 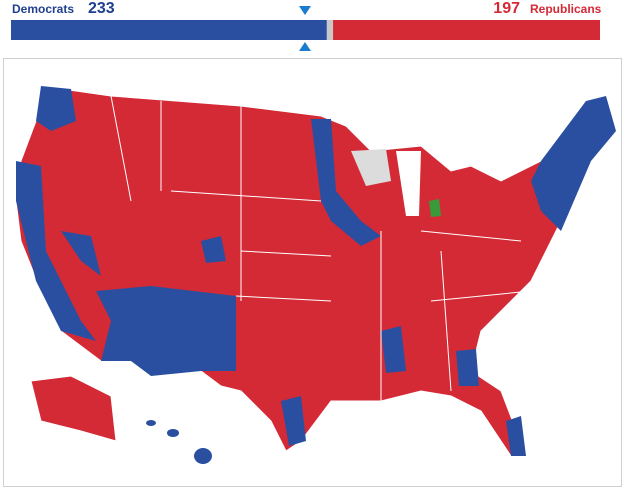 What do you see at coordinates (506, 8) in the screenshot?
I see `republicans-seats: 197` at bounding box center [506, 8].